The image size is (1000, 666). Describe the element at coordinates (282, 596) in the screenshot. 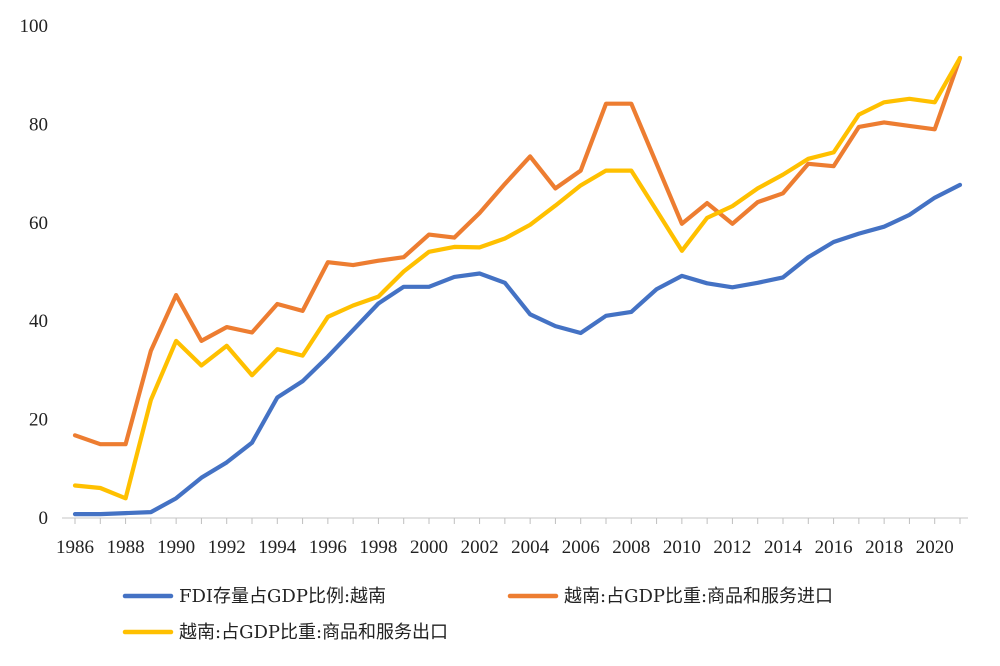

I see `legend-label: FDI存量占GDP比例:越南` at that location.